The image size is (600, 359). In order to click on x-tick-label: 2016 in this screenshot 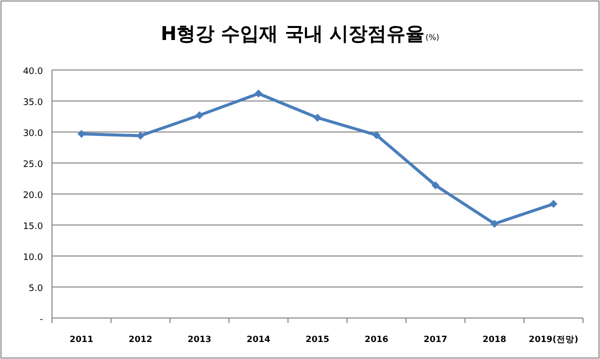, I will do `click(376, 340)`.